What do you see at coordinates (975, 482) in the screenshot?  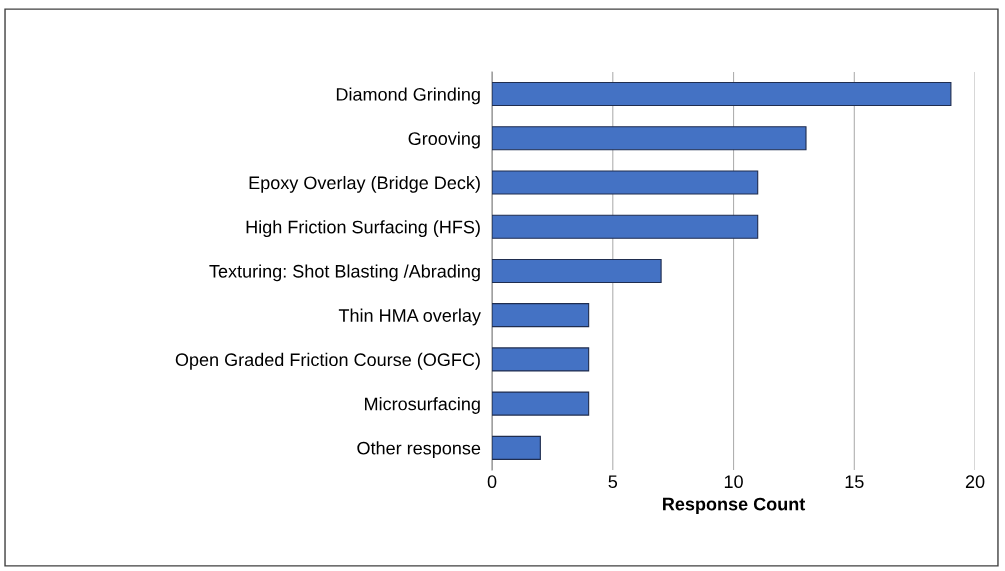 I see `x-tick-label: 20` at bounding box center [975, 482].